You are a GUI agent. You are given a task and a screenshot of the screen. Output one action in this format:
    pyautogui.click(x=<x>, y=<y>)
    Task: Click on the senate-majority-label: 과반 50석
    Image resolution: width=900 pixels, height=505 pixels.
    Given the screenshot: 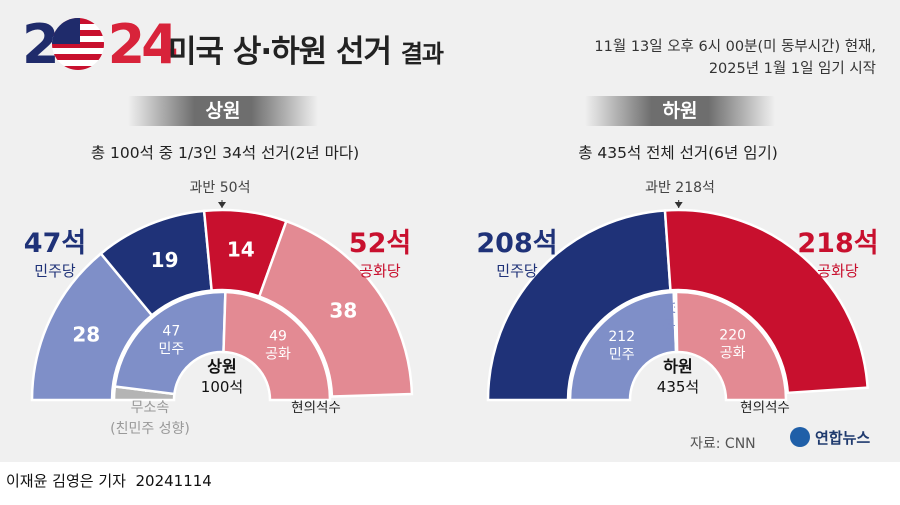 What is the action you would take?
    pyautogui.click(x=220, y=188)
    